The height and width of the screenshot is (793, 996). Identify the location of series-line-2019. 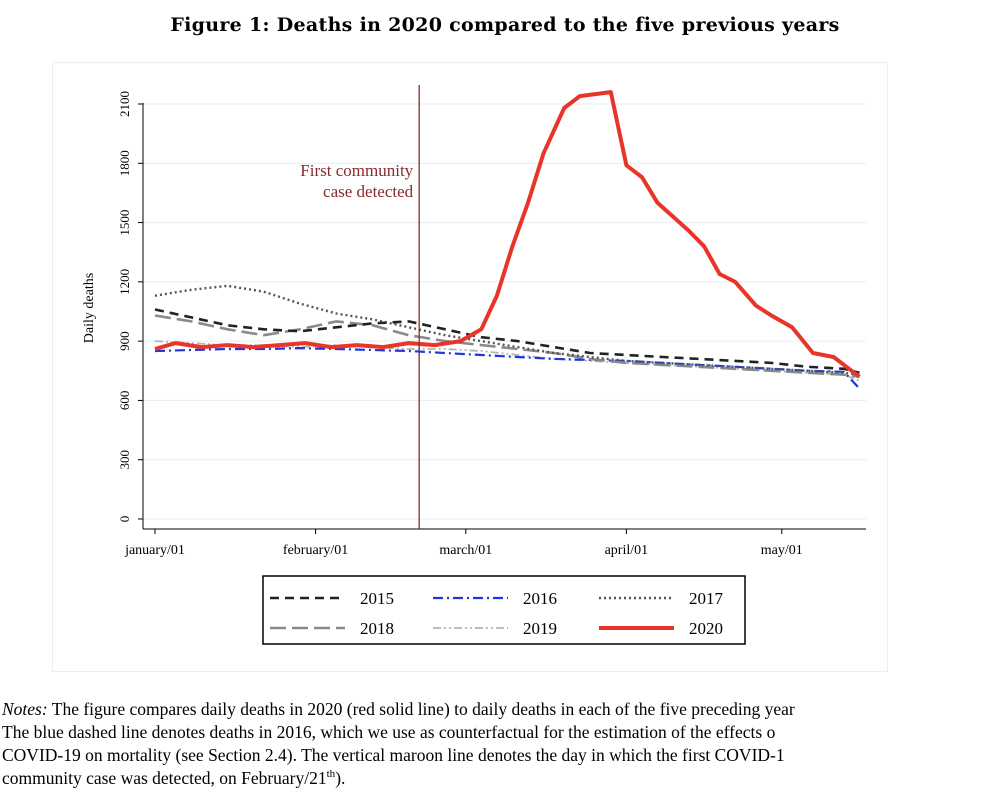
(507, 361).